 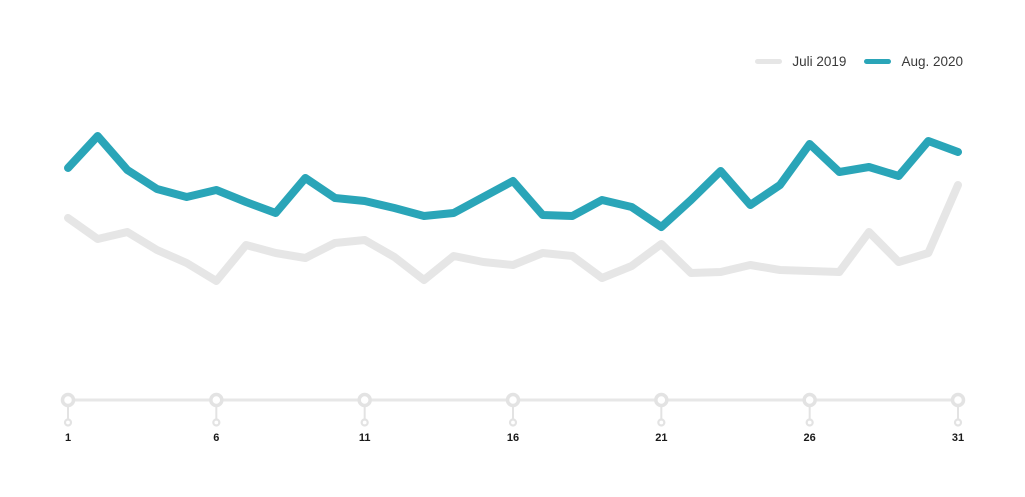 What do you see at coordinates (878, 62) in the screenshot?
I see `legend-line-swatch-aug-2020` at bounding box center [878, 62].